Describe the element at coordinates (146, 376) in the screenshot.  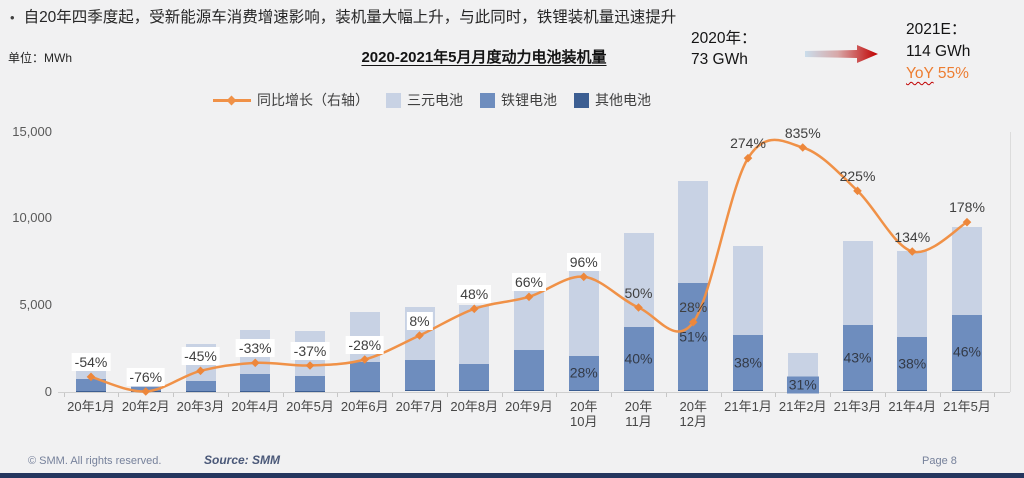
I see `yoy-value-label: -76%` at that location.